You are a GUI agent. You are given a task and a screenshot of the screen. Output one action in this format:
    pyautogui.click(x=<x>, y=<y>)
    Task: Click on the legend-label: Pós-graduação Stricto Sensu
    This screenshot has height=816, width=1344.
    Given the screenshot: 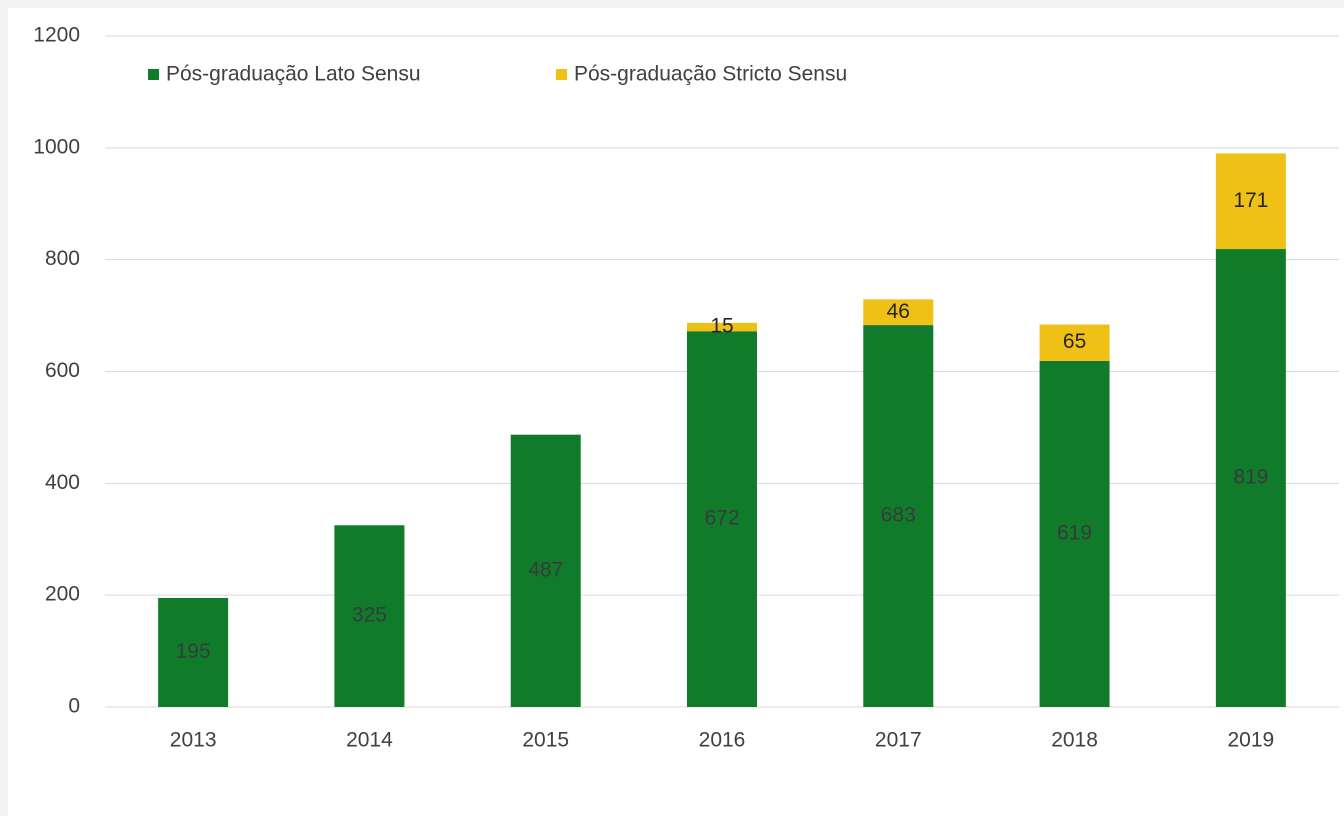 What is the action you would take?
    pyautogui.click(x=710, y=74)
    